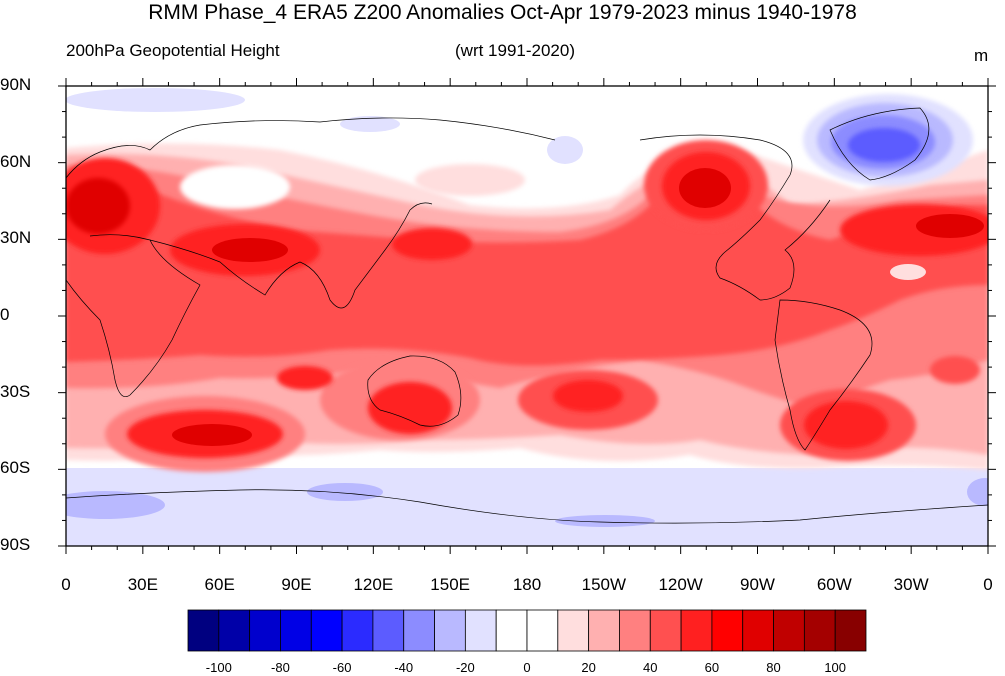 This screenshot has width=1005, height=676. What do you see at coordinates (404, 667) in the screenshot?
I see `colorbar-tick-label: -40` at bounding box center [404, 667].